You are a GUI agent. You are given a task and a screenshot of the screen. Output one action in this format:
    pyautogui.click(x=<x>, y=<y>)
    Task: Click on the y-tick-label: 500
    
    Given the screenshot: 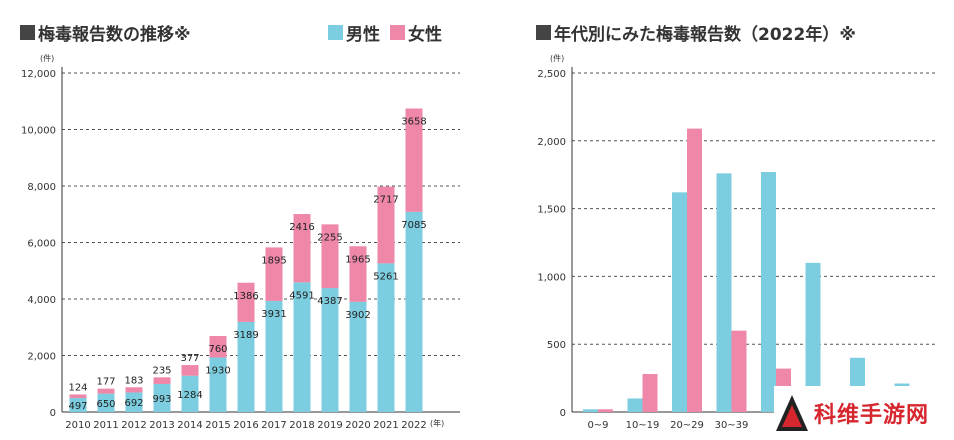 What is the action you would take?
    pyautogui.click(x=556, y=345)
    